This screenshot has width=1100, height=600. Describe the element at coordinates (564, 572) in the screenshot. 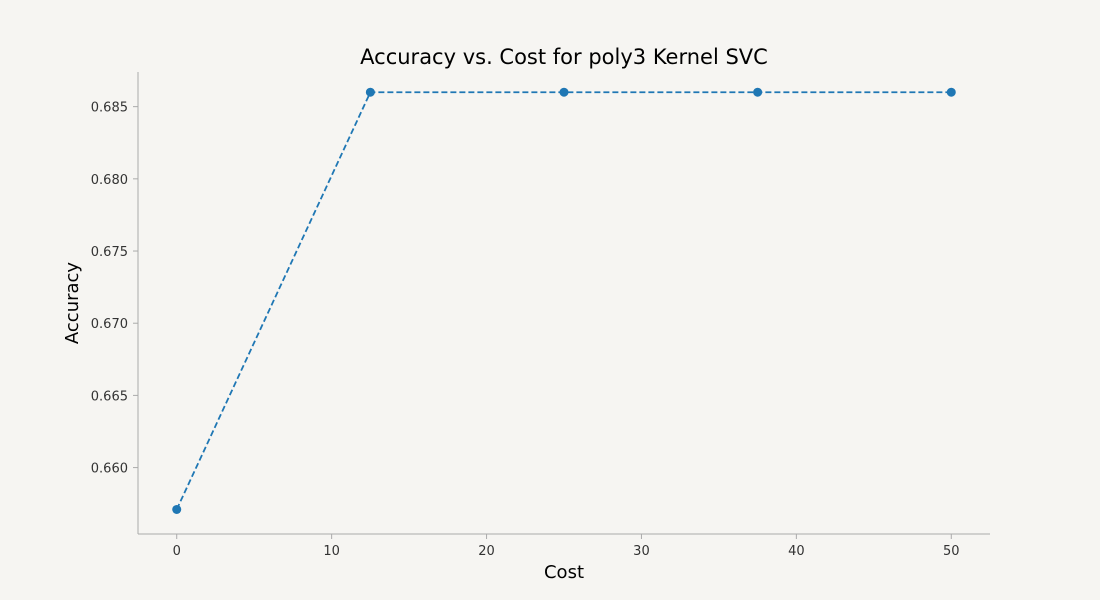

I see `x-axis-label: Cost` at that location.